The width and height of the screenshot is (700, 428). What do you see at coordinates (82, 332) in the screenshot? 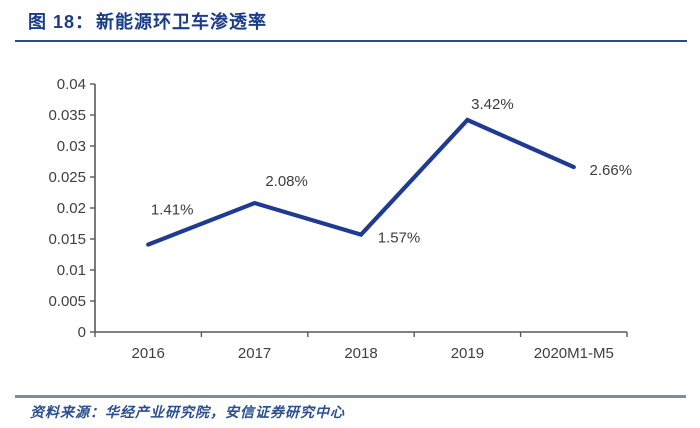
I see `y-axis-tick-label: 0` at bounding box center [82, 332].